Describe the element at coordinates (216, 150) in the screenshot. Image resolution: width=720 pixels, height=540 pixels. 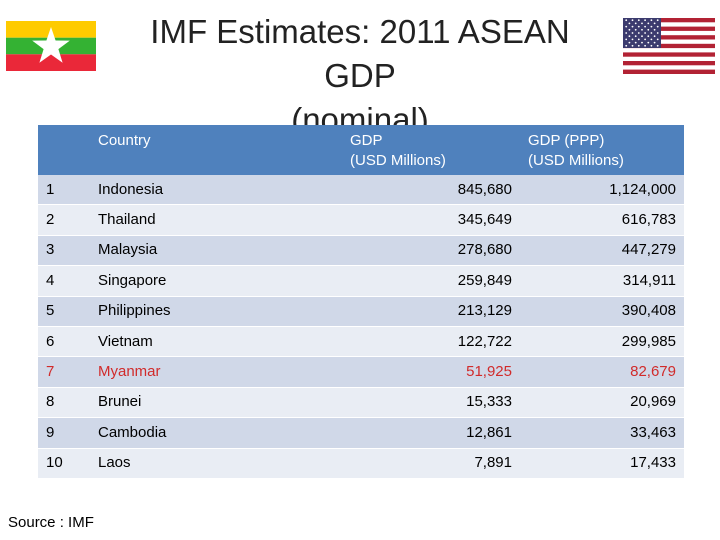
I see `header-country: Country` at that location.